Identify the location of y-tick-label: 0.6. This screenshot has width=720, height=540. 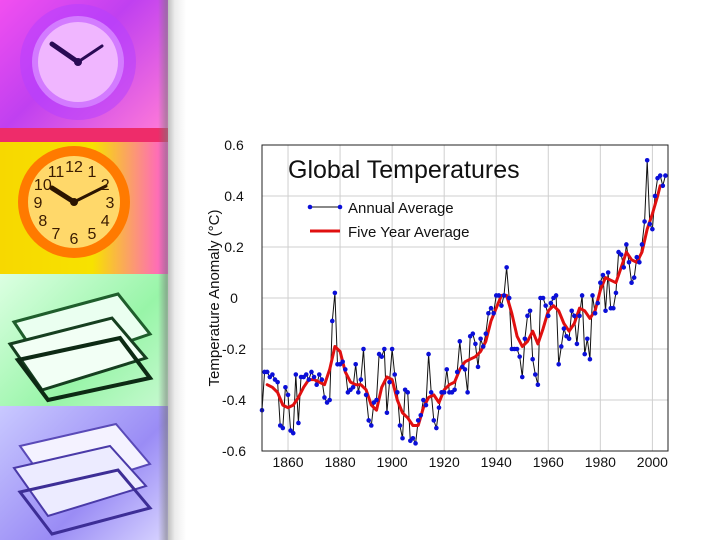
(234, 145).